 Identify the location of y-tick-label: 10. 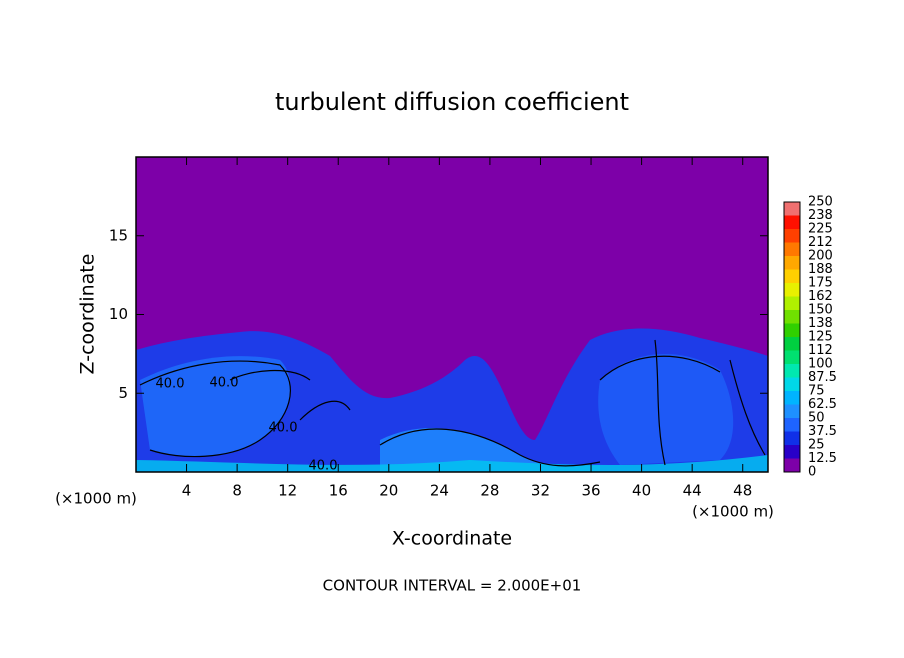
(118, 314).